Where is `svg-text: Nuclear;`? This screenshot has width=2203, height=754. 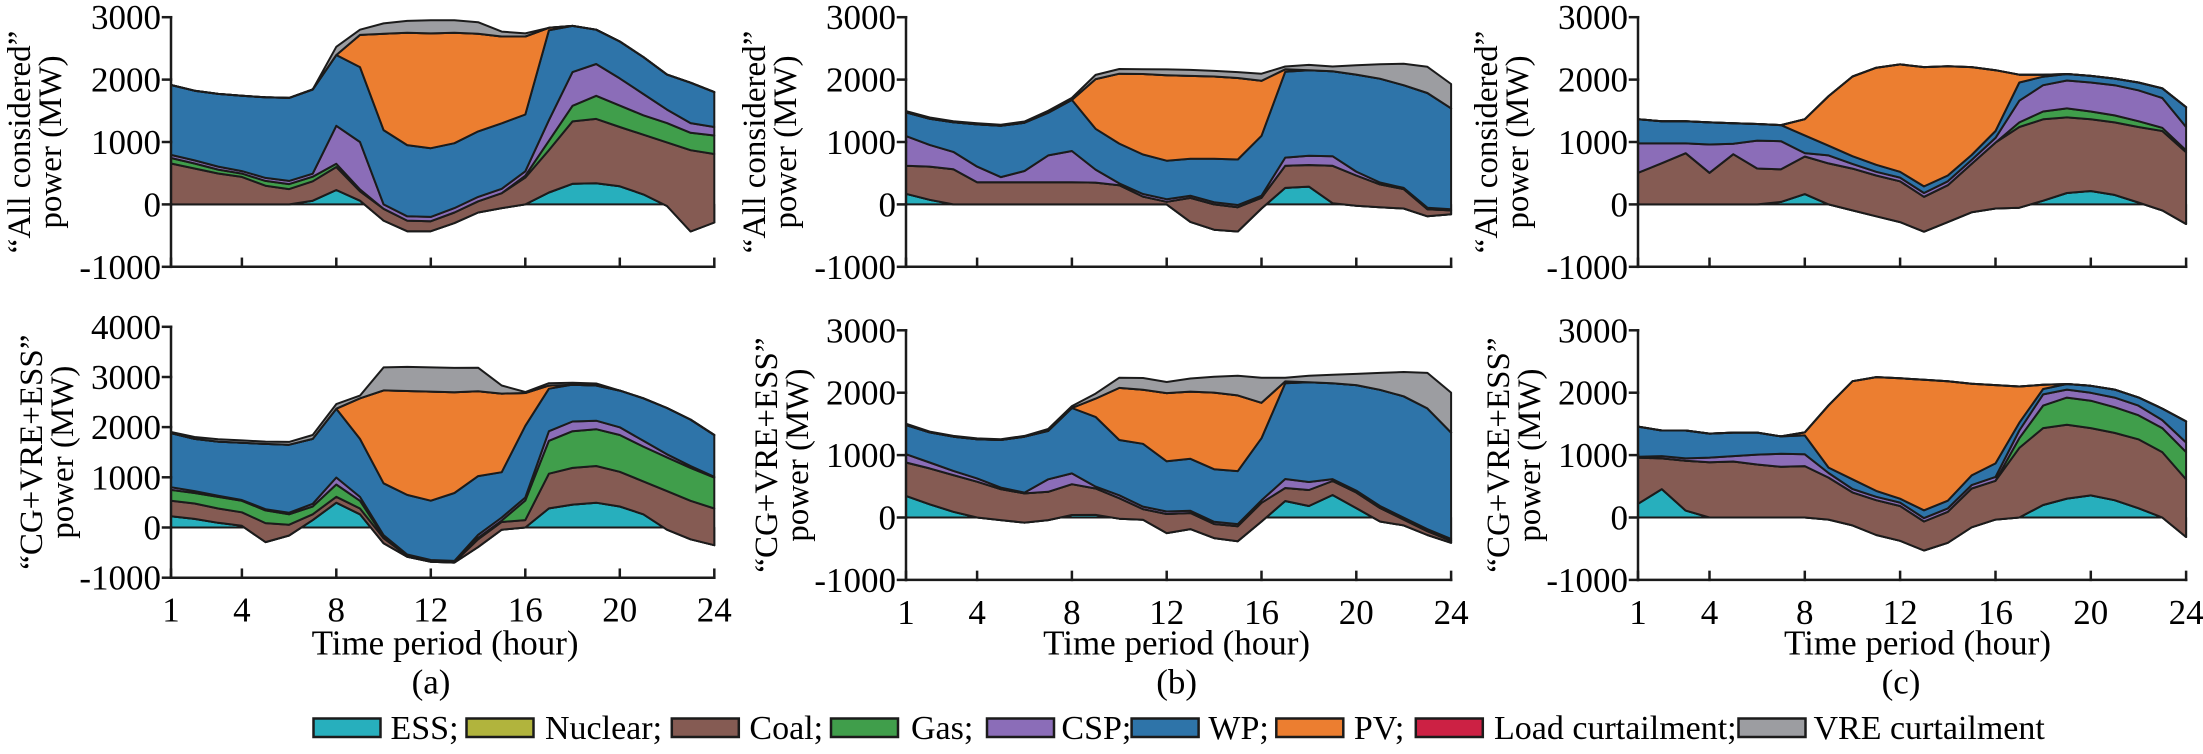 svg-text: Nuclear; is located at coordinates (603, 728).